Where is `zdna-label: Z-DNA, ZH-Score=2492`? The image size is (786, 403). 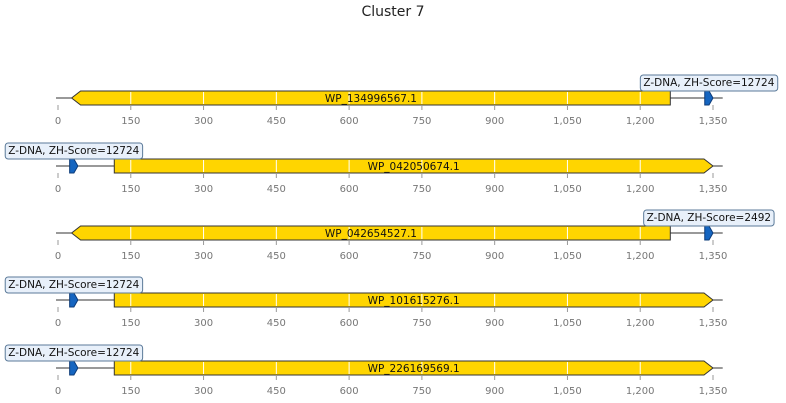
zdna-label: Z-DNA, ZH-Score=2492 is located at coordinates (709, 218).